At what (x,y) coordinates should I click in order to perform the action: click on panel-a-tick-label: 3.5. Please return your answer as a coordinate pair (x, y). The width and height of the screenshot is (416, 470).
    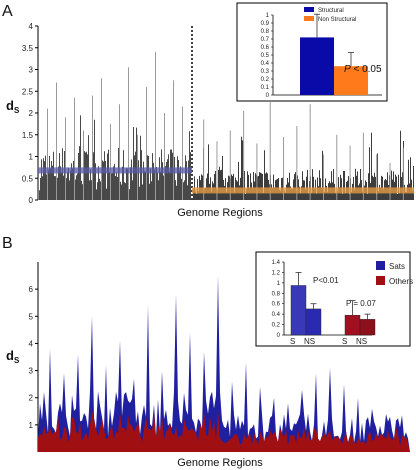
    Looking at the image, I should click on (28, 48).